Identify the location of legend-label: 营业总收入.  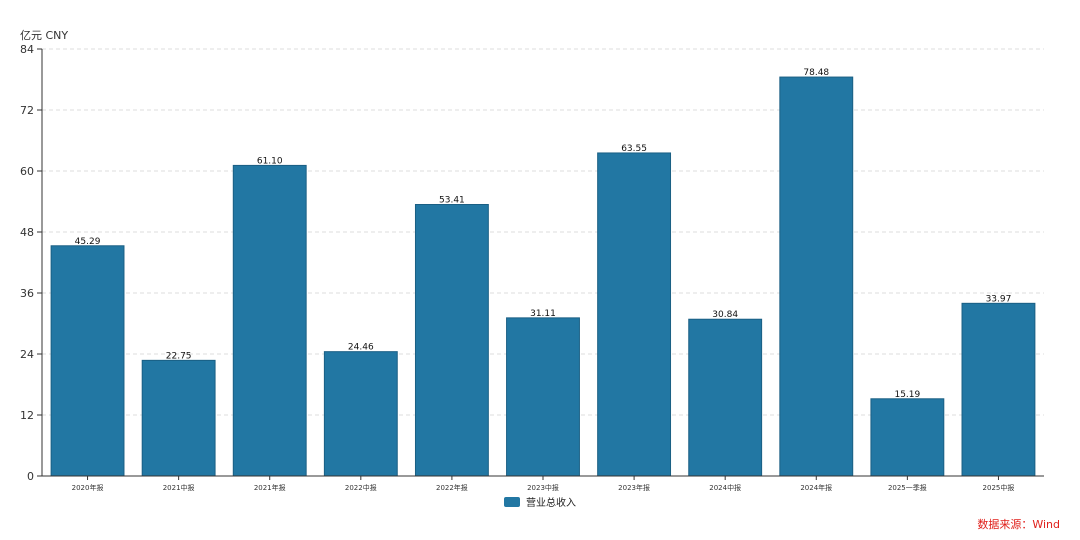
(551, 503).